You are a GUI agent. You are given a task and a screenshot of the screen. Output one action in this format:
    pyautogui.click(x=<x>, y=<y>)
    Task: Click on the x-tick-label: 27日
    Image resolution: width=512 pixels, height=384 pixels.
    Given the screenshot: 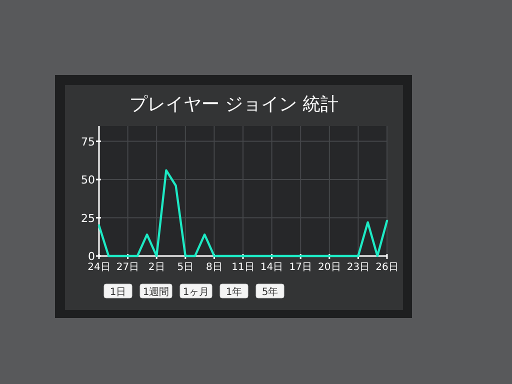 What is the action you would take?
    pyautogui.click(x=128, y=267)
    